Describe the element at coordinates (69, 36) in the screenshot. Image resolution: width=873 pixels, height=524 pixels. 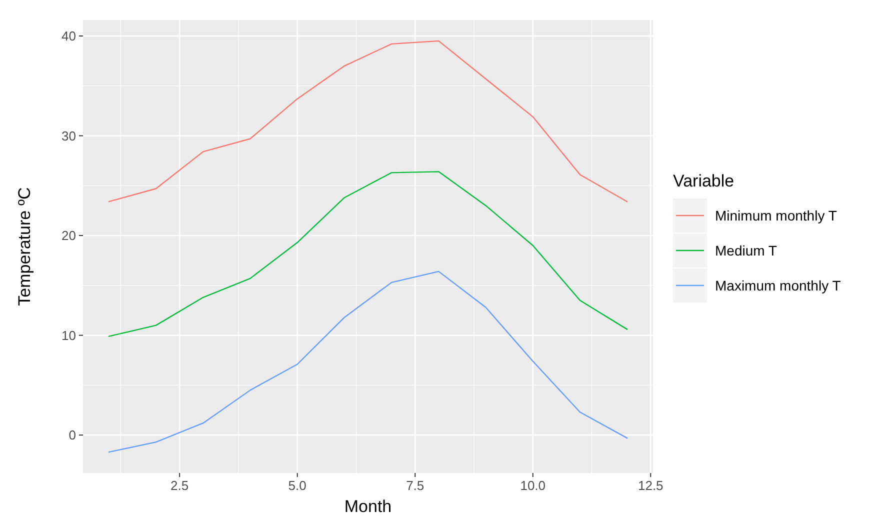
I see `y-tick-label: 40` at that location.